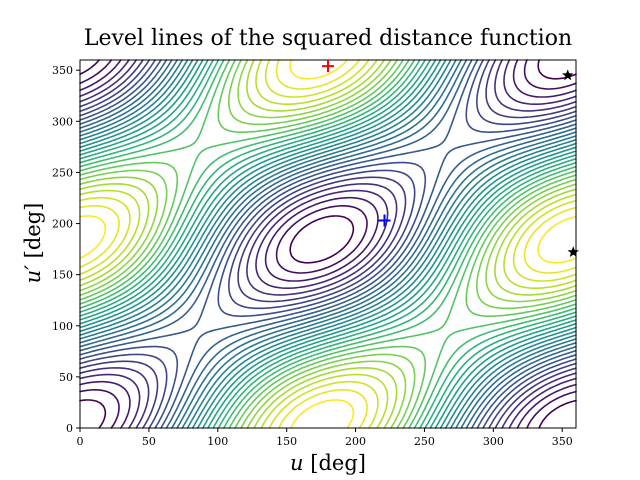 This screenshot has height=480, width=640. What do you see at coordinates (62, 224) in the screenshot?
I see `y-tick-label: 200` at bounding box center [62, 224].